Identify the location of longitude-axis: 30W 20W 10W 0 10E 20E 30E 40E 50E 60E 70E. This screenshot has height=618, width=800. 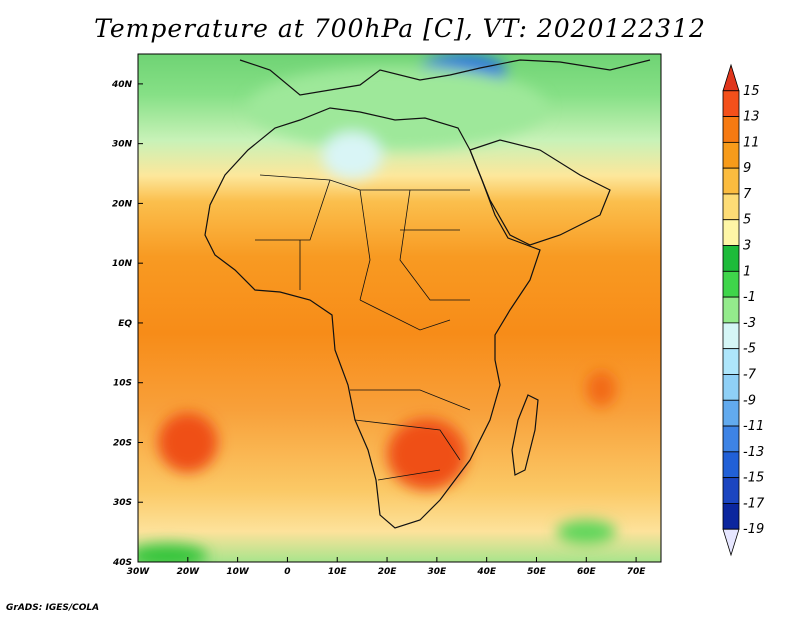
(387, 567).